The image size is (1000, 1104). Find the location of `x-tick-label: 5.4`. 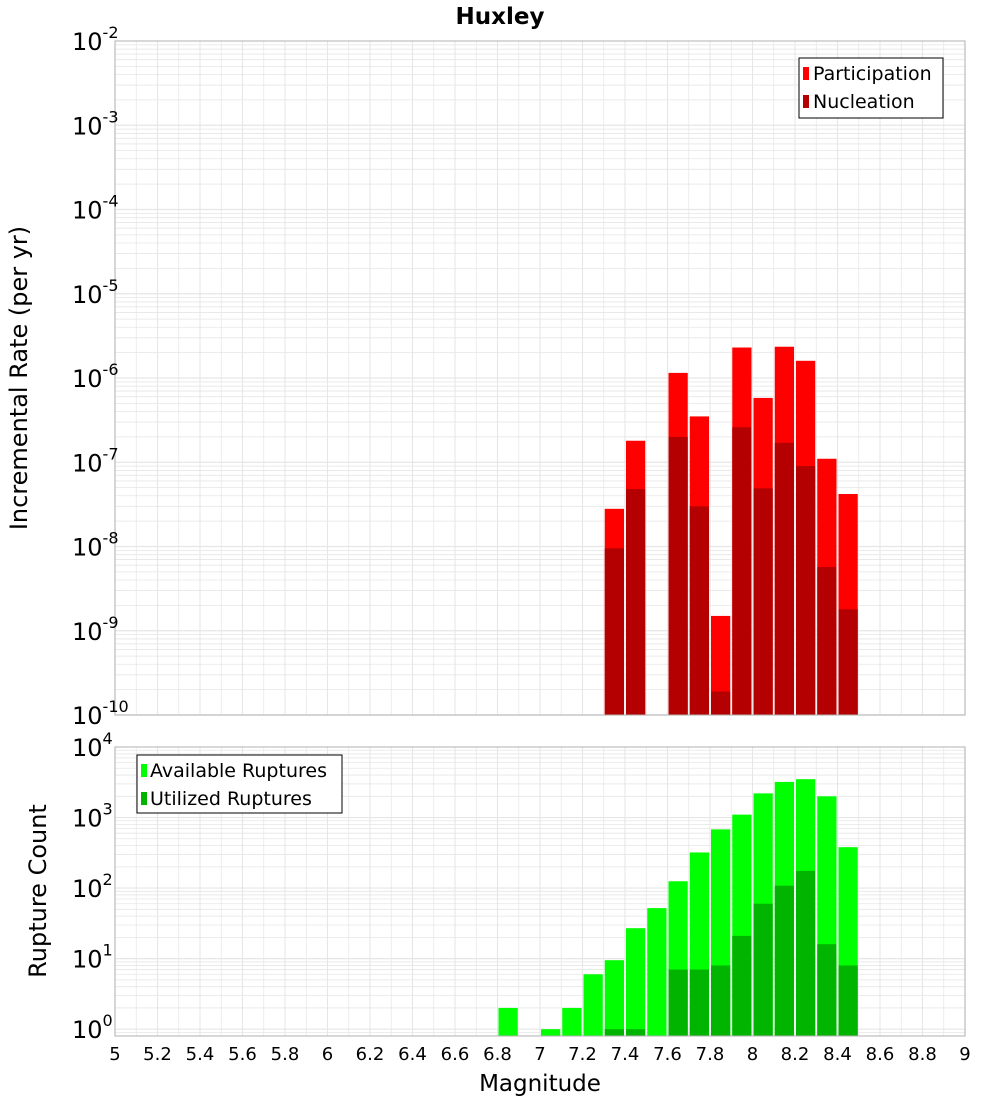

x-tick-label: 5.4 is located at coordinates (200, 1054).